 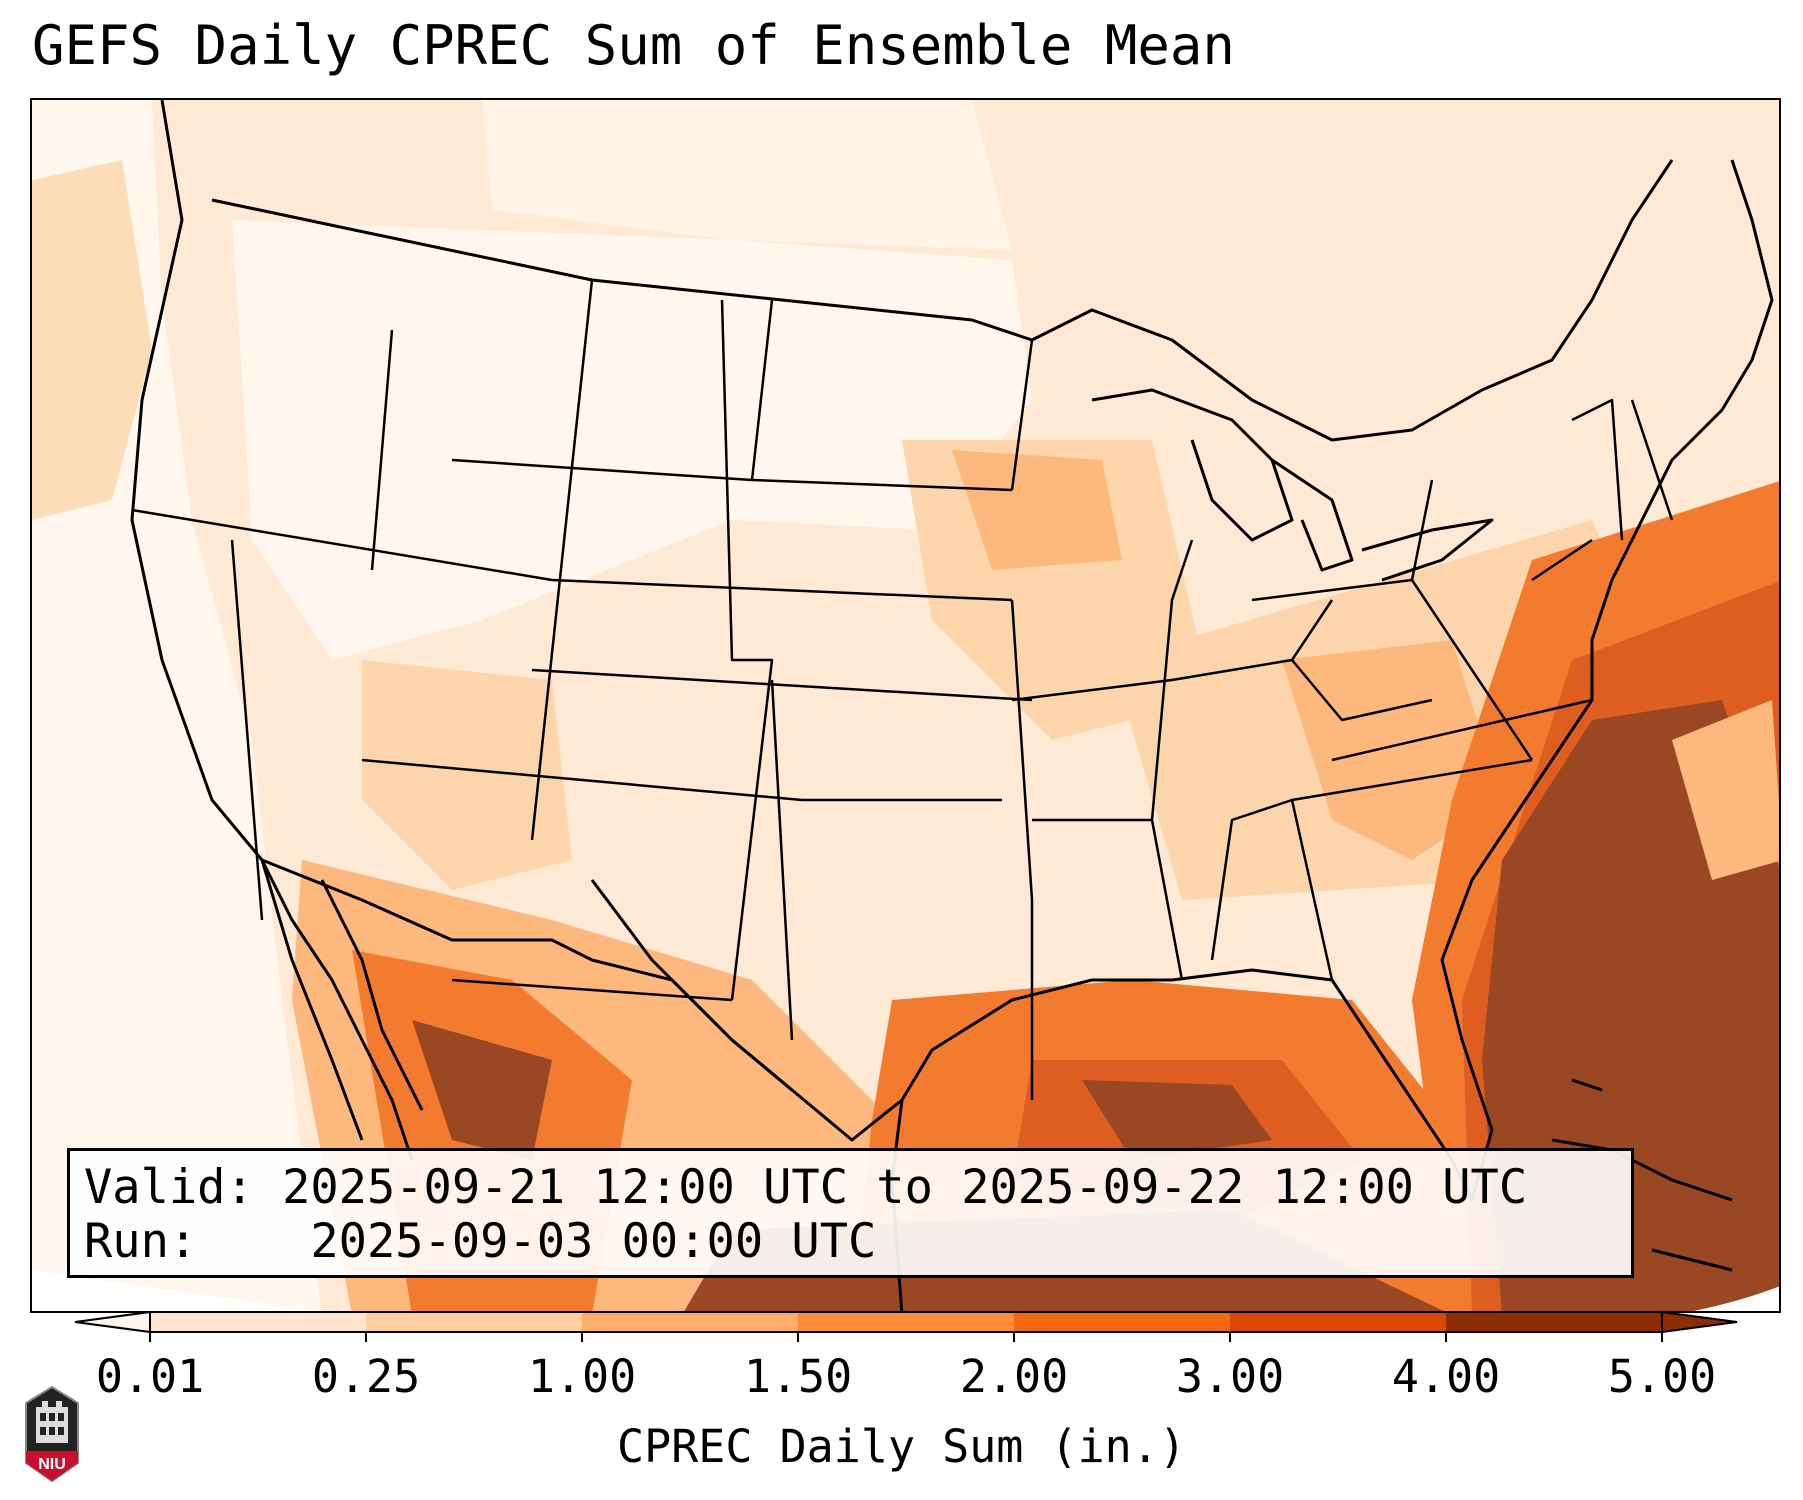 I want to click on colorbar-border, so click(x=906, y=1322).